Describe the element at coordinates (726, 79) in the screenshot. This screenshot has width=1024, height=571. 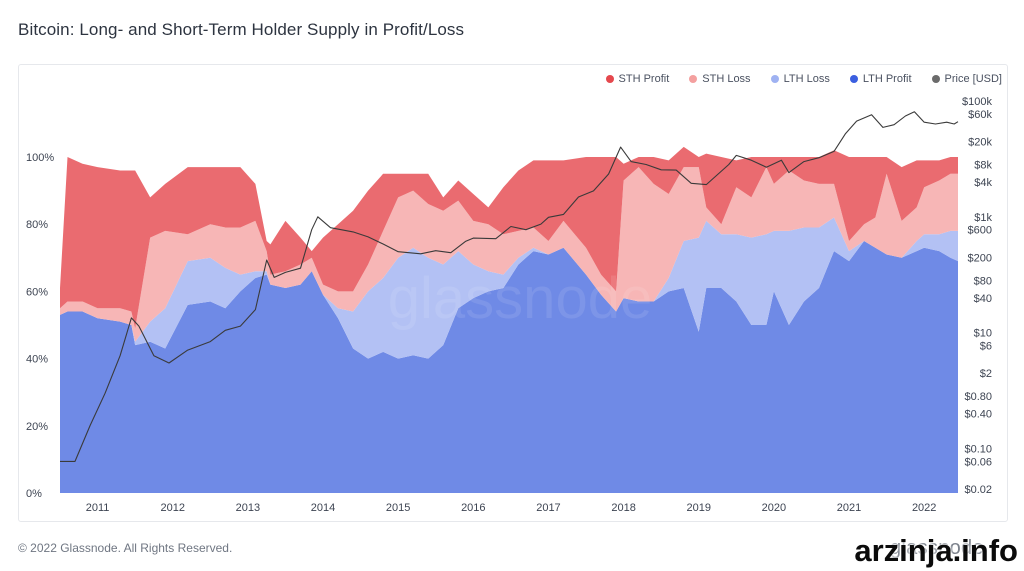
I see `legend-label-sth-loss: STH Loss` at that location.